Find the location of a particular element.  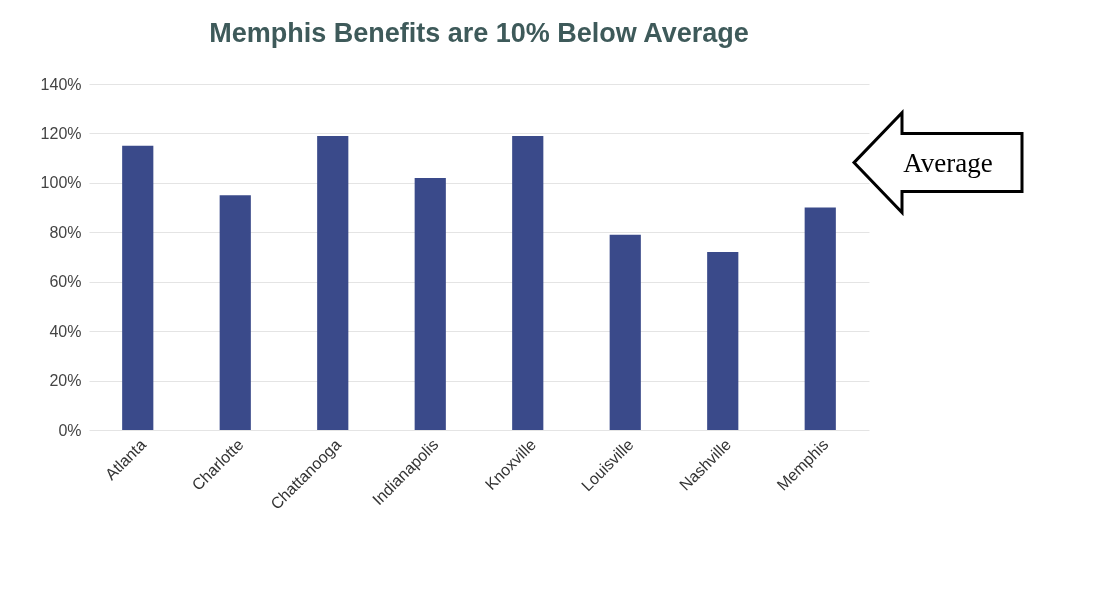

y-tick-label: 40% is located at coordinates (65, 331).